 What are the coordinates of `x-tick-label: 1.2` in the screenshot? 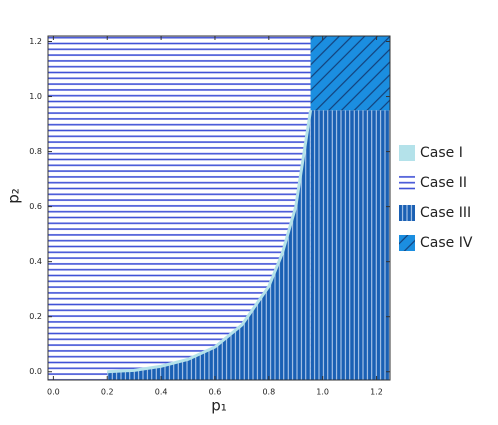 It's located at (376, 392).